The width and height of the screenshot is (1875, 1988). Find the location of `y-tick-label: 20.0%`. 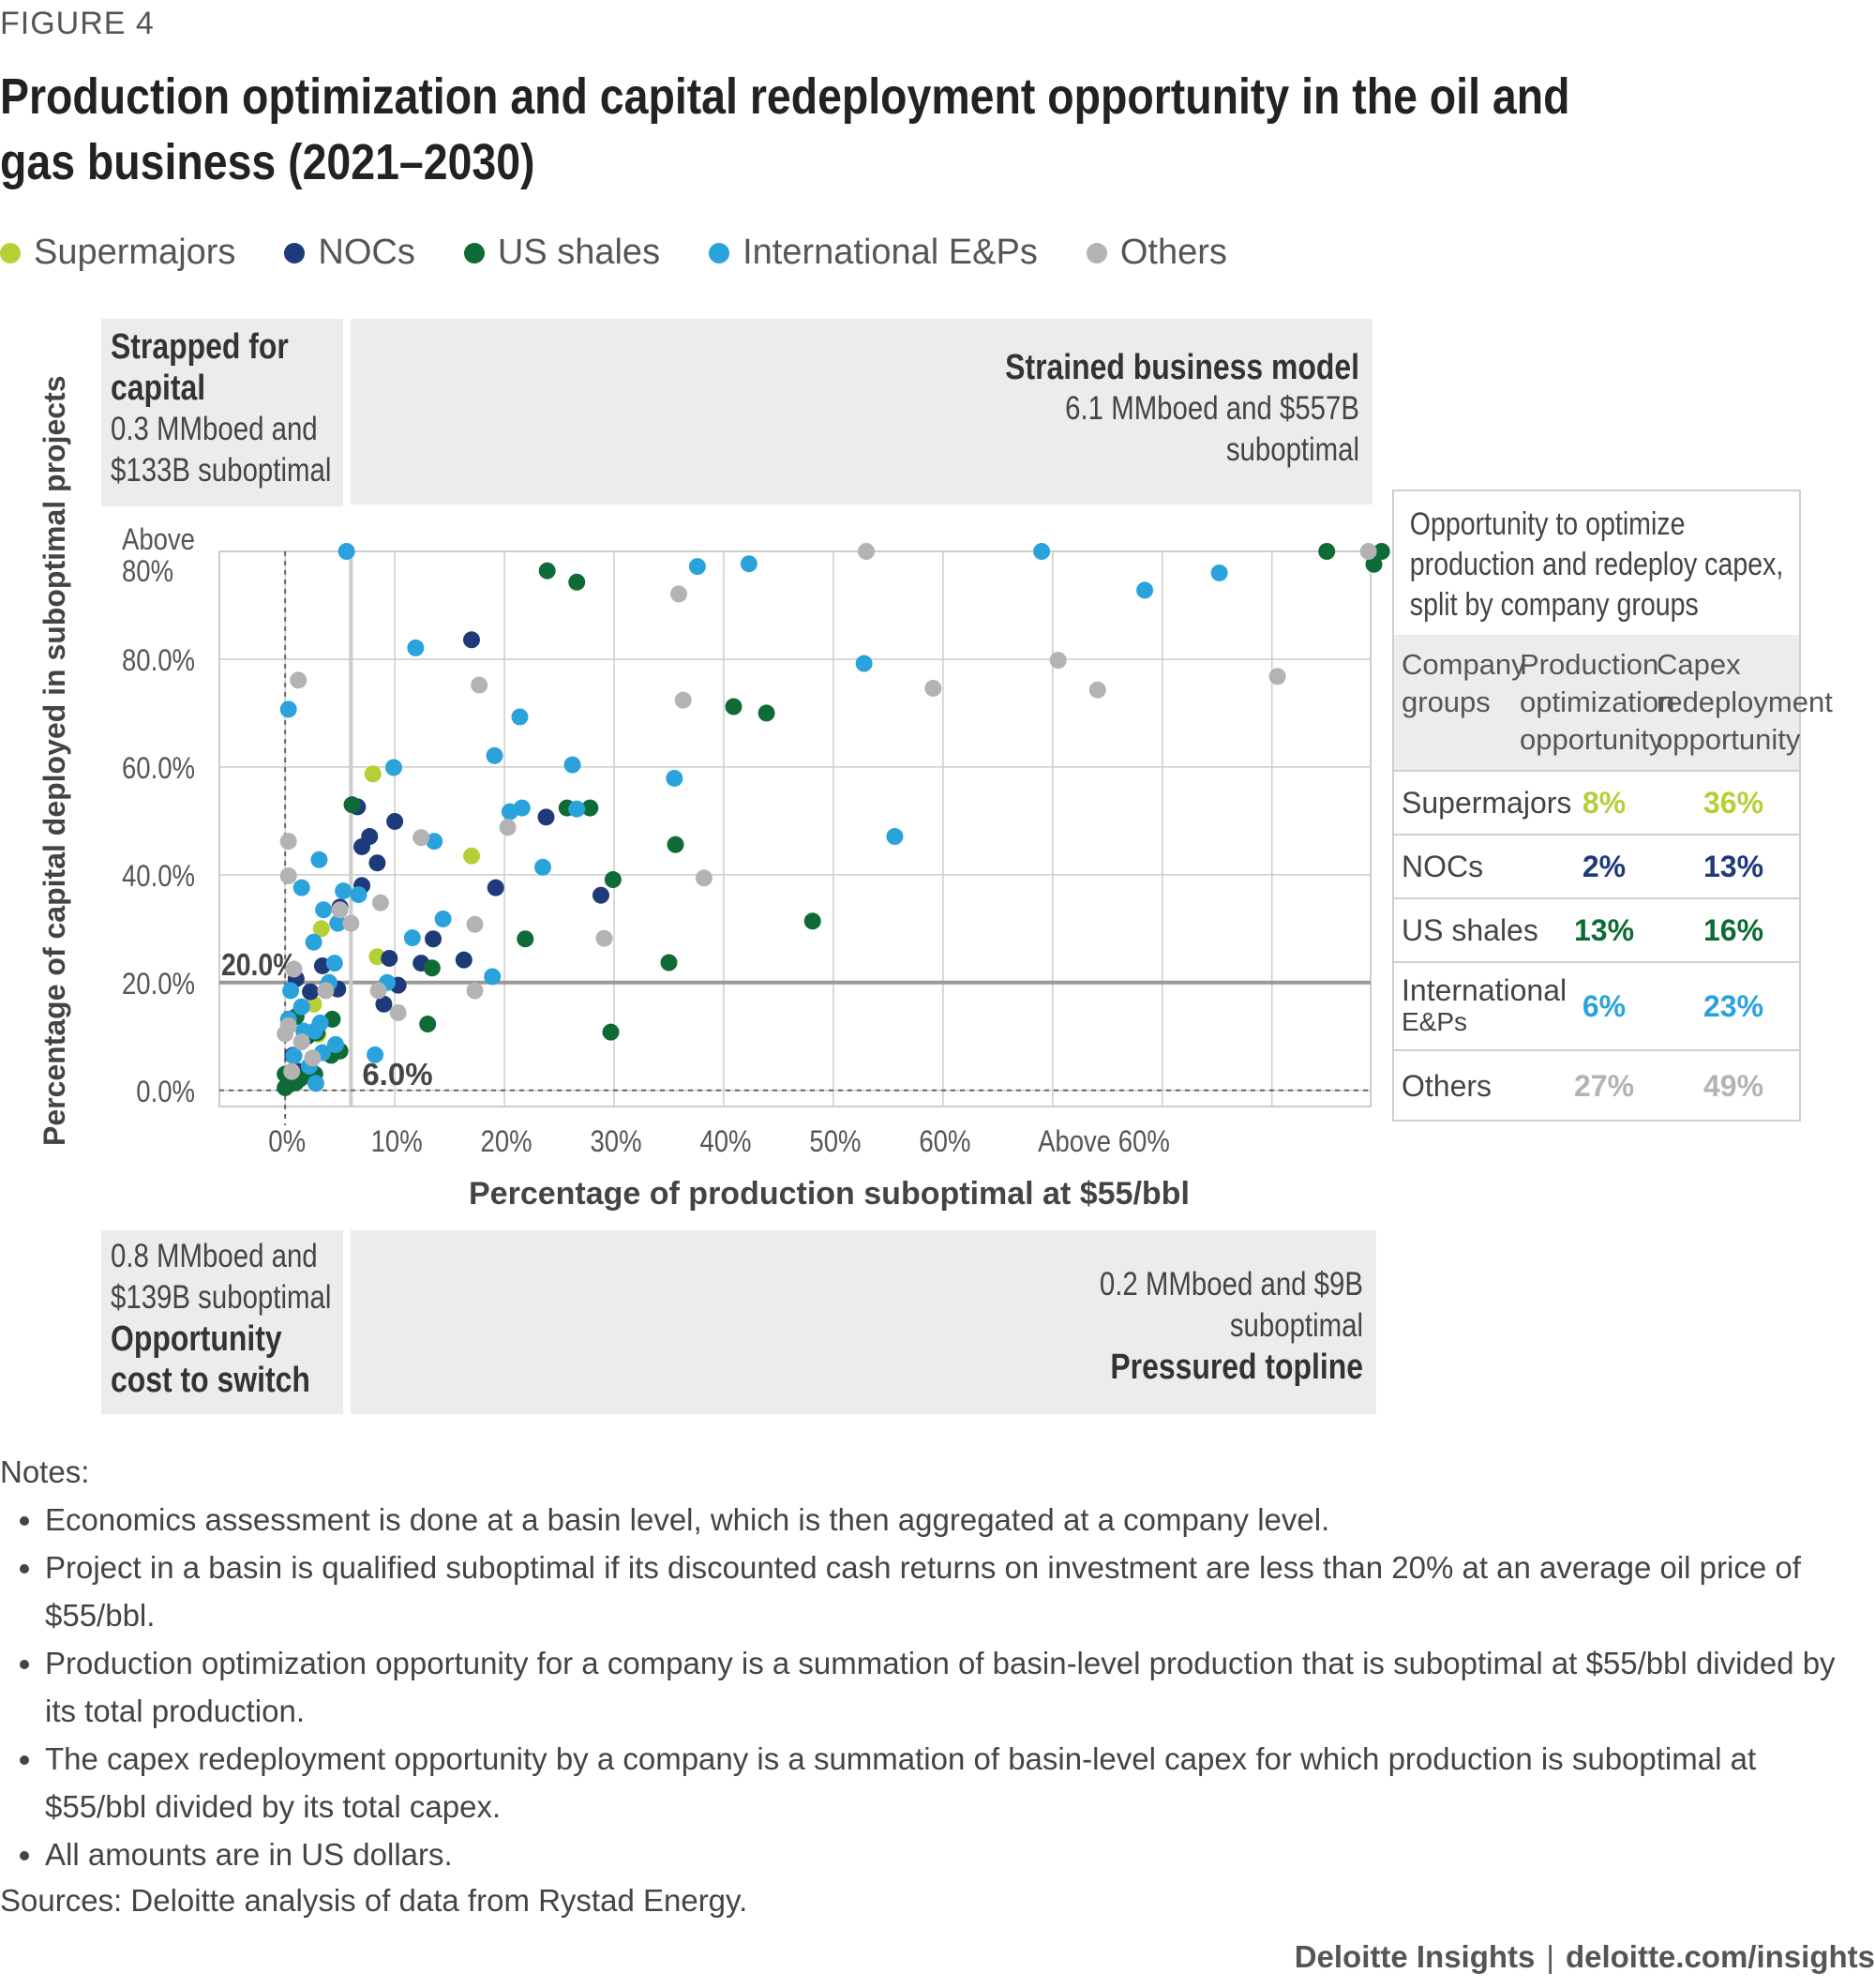

y-tick-label: 20.0% is located at coordinates (158, 985).